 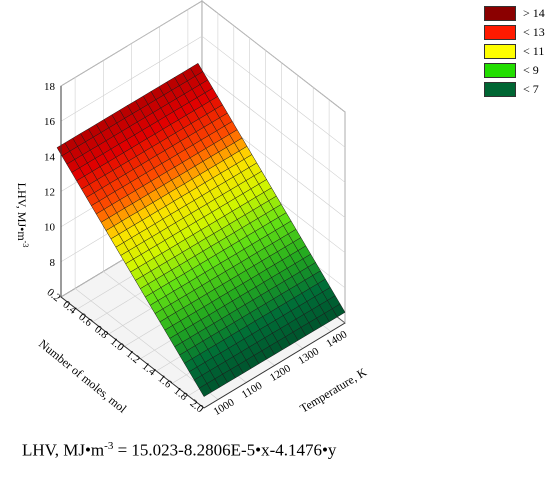 What do you see at coordinates (333, 390) in the screenshot?
I see `x-axis-title: Temperature, K` at bounding box center [333, 390].